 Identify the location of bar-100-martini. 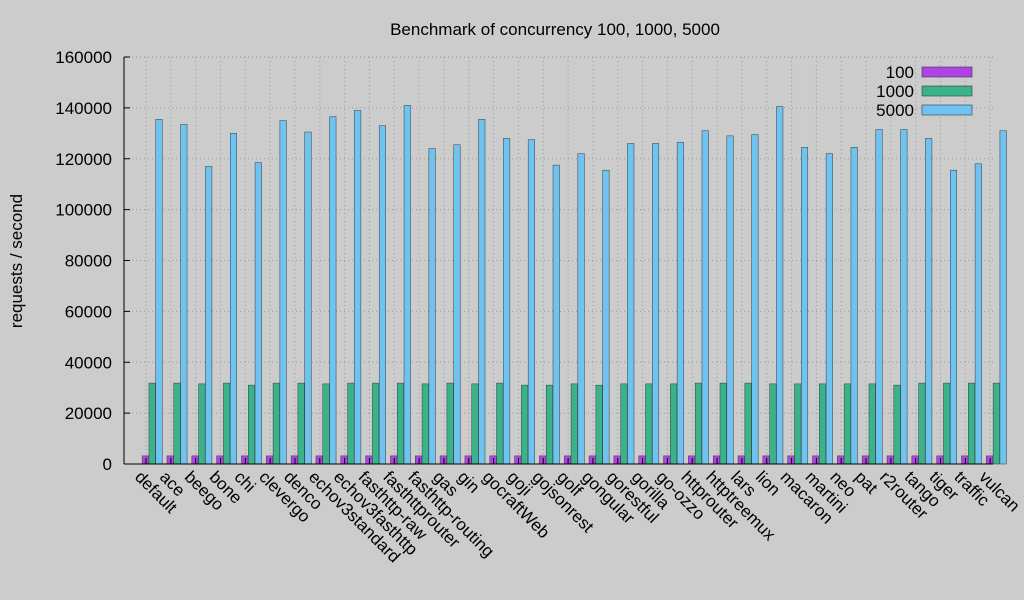
(816, 460).